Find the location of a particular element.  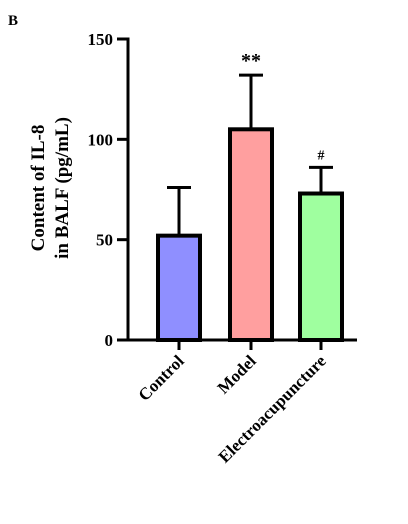

x-tick-label: Control is located at coordinates (161, 377).